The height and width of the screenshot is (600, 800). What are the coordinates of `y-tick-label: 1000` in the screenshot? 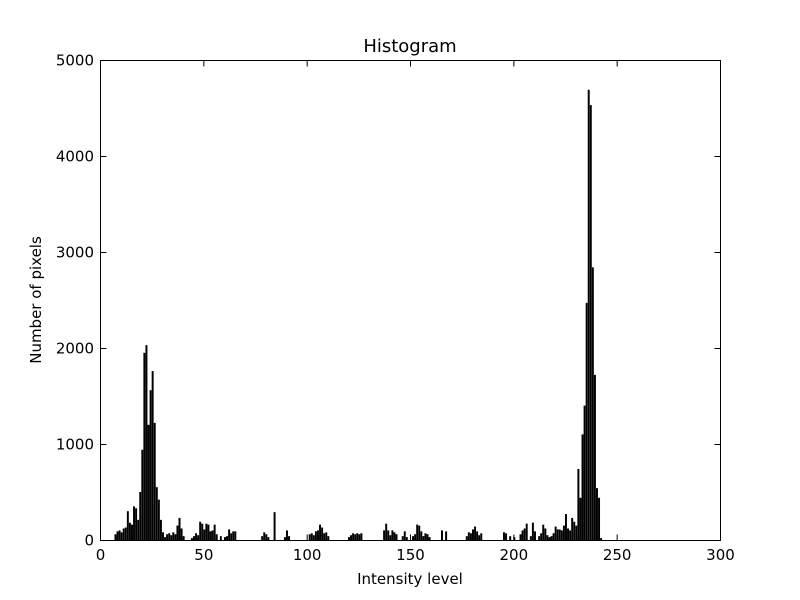 It's located at (75, 445).